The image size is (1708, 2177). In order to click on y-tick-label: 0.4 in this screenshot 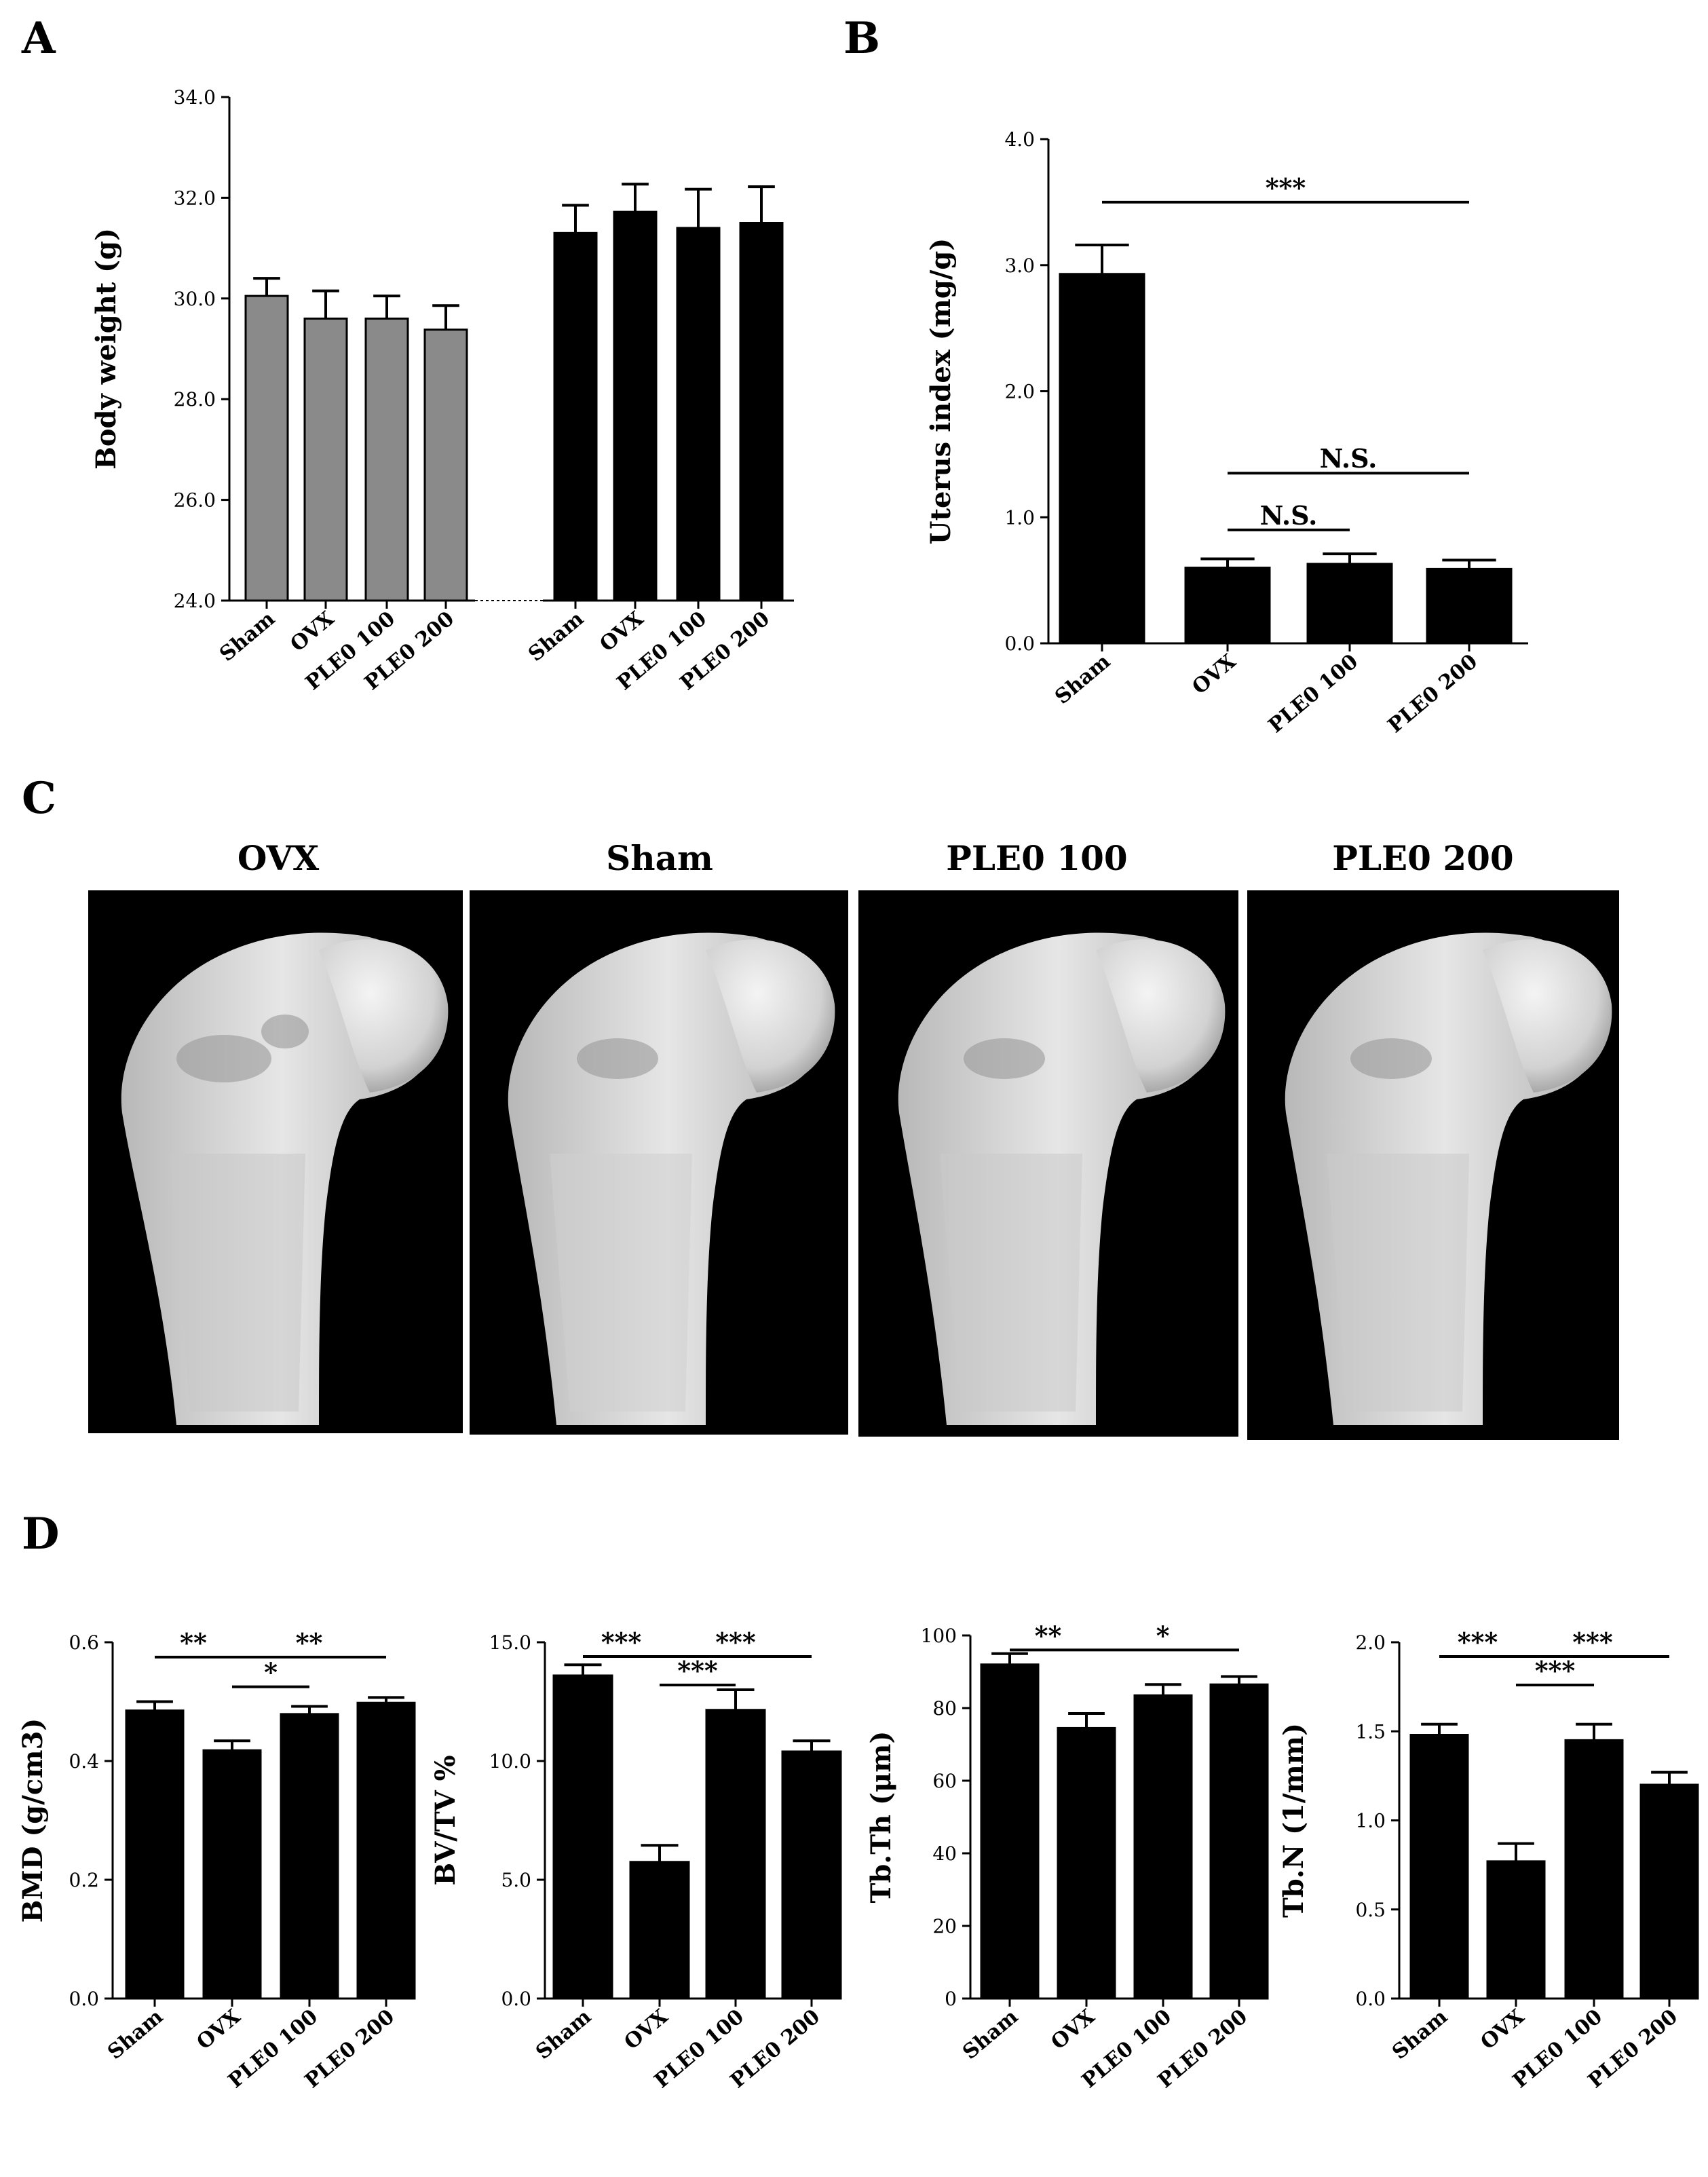, I will do `click(84, 1762)`.